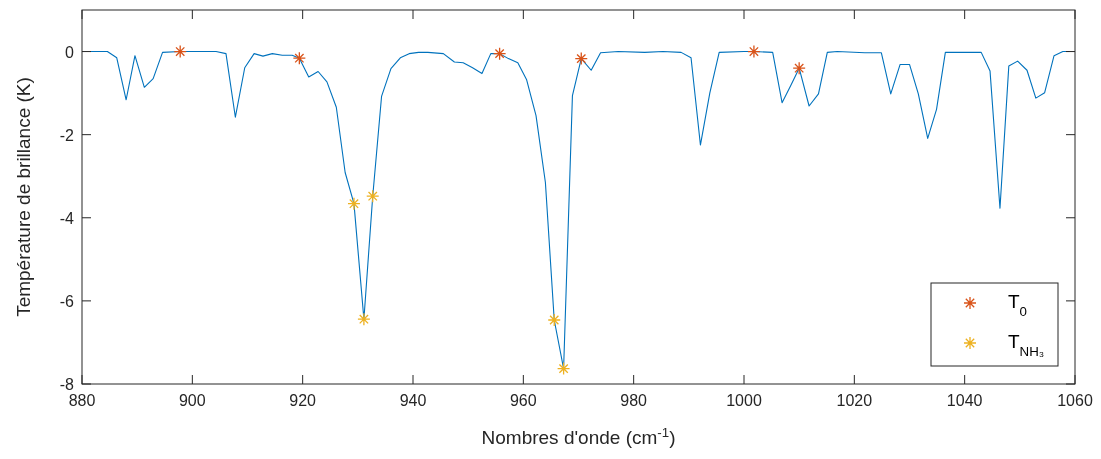 Image resolution: width=1101 pixels, height=459 pixels. Describe the element at coordinates (1026, 345) in the screenshot. I see `legend-label: T$_{NH₃}$` at that location.